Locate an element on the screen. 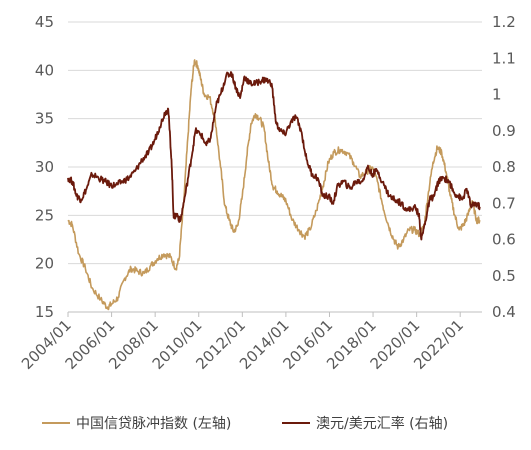 This screenshot has height=450, width=531. right-tick-label: 0.7 is located at coordinates (504, 203).